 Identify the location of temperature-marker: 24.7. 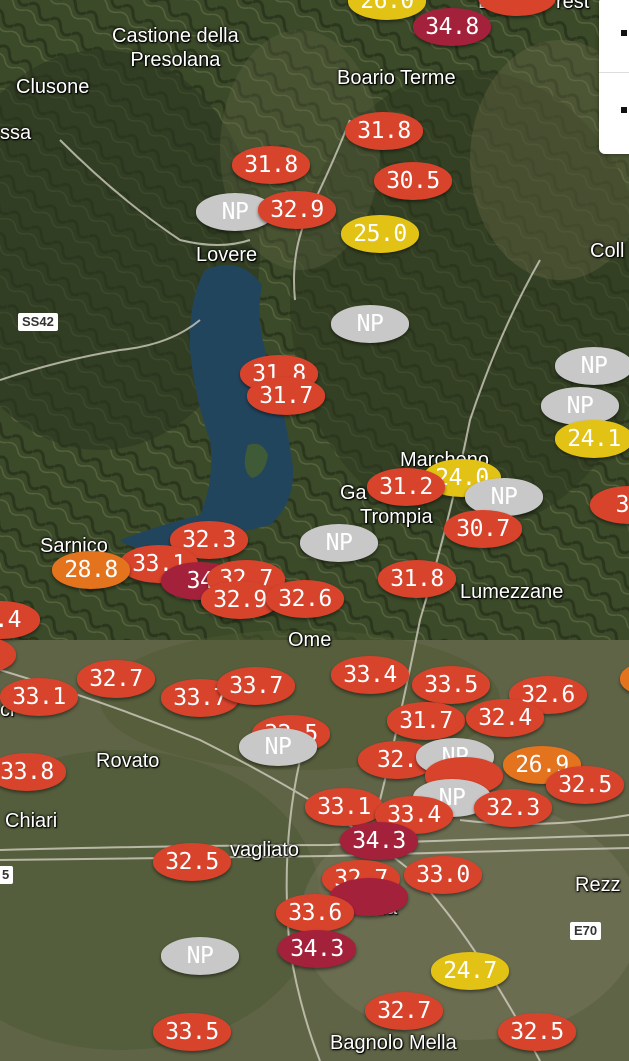
(470, 971).